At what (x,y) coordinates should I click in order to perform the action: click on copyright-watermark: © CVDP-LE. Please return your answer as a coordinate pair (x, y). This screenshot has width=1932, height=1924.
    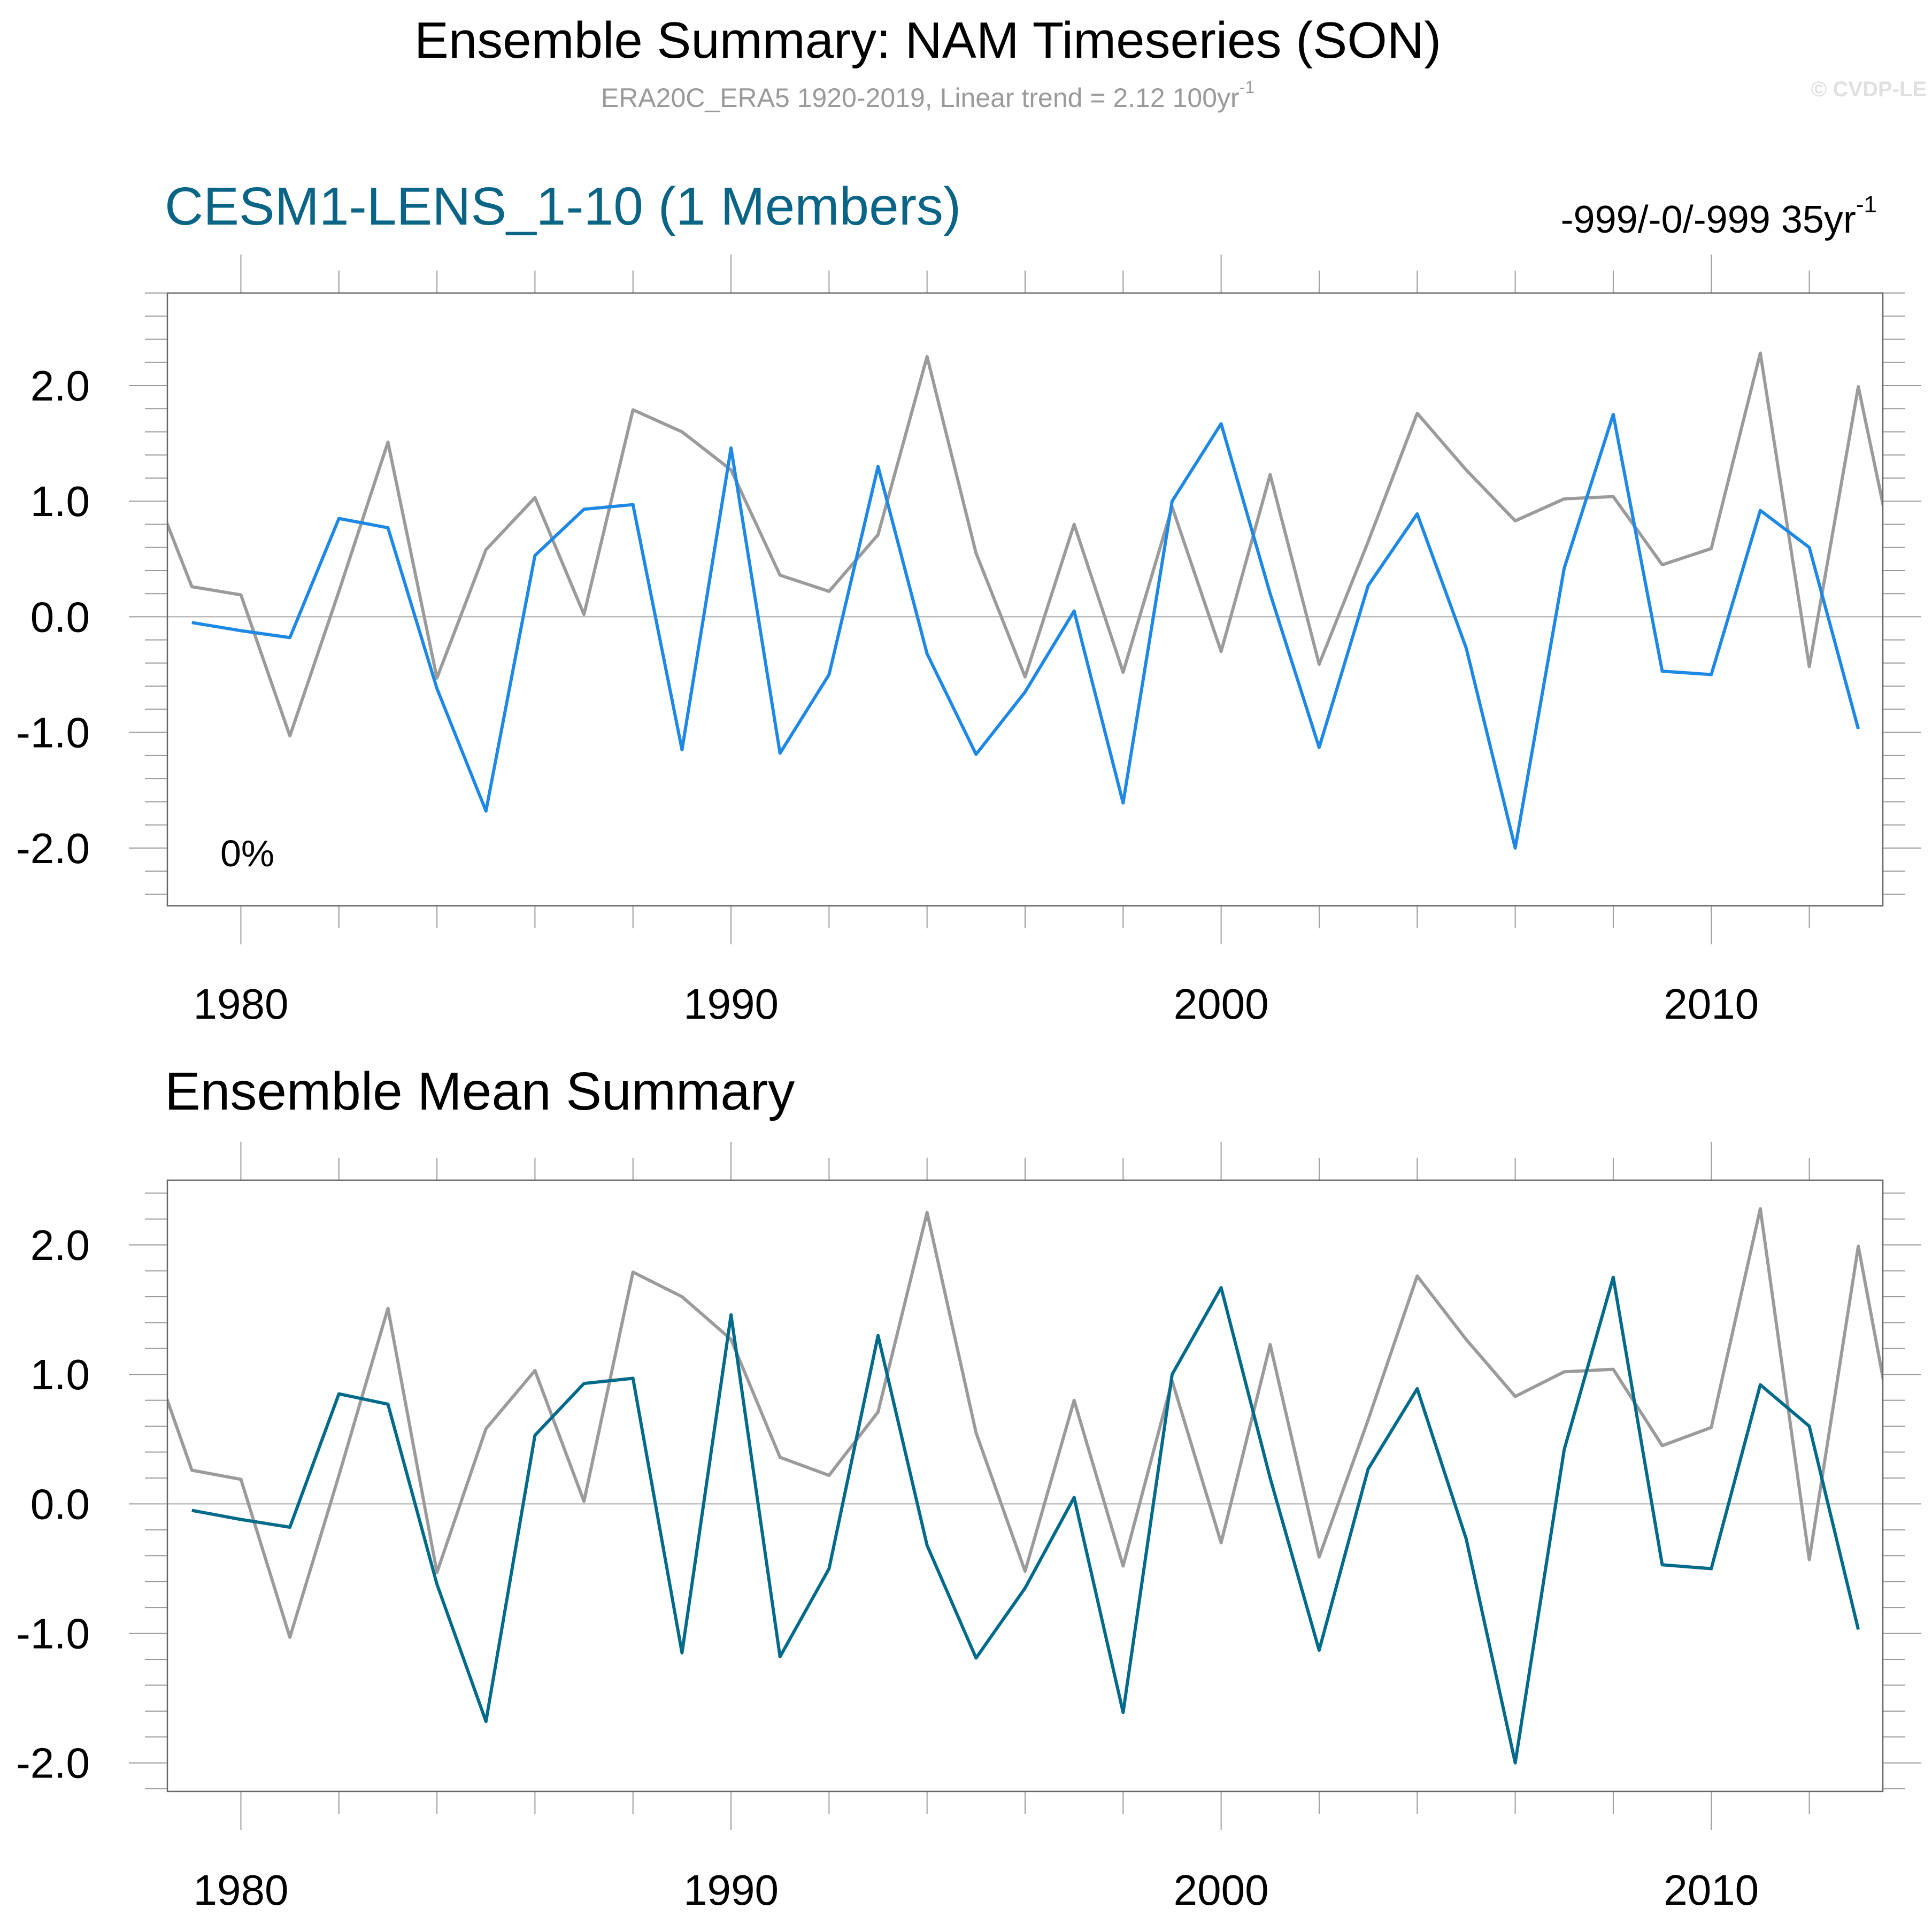
    Looking at the image, I should click on (1869, 89).